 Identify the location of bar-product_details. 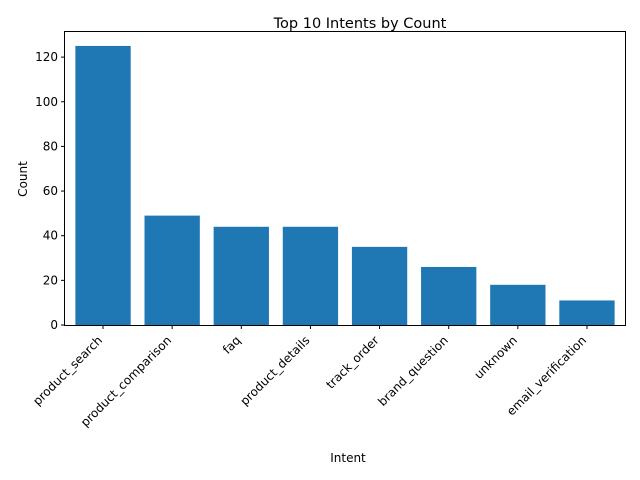
(310, 275).